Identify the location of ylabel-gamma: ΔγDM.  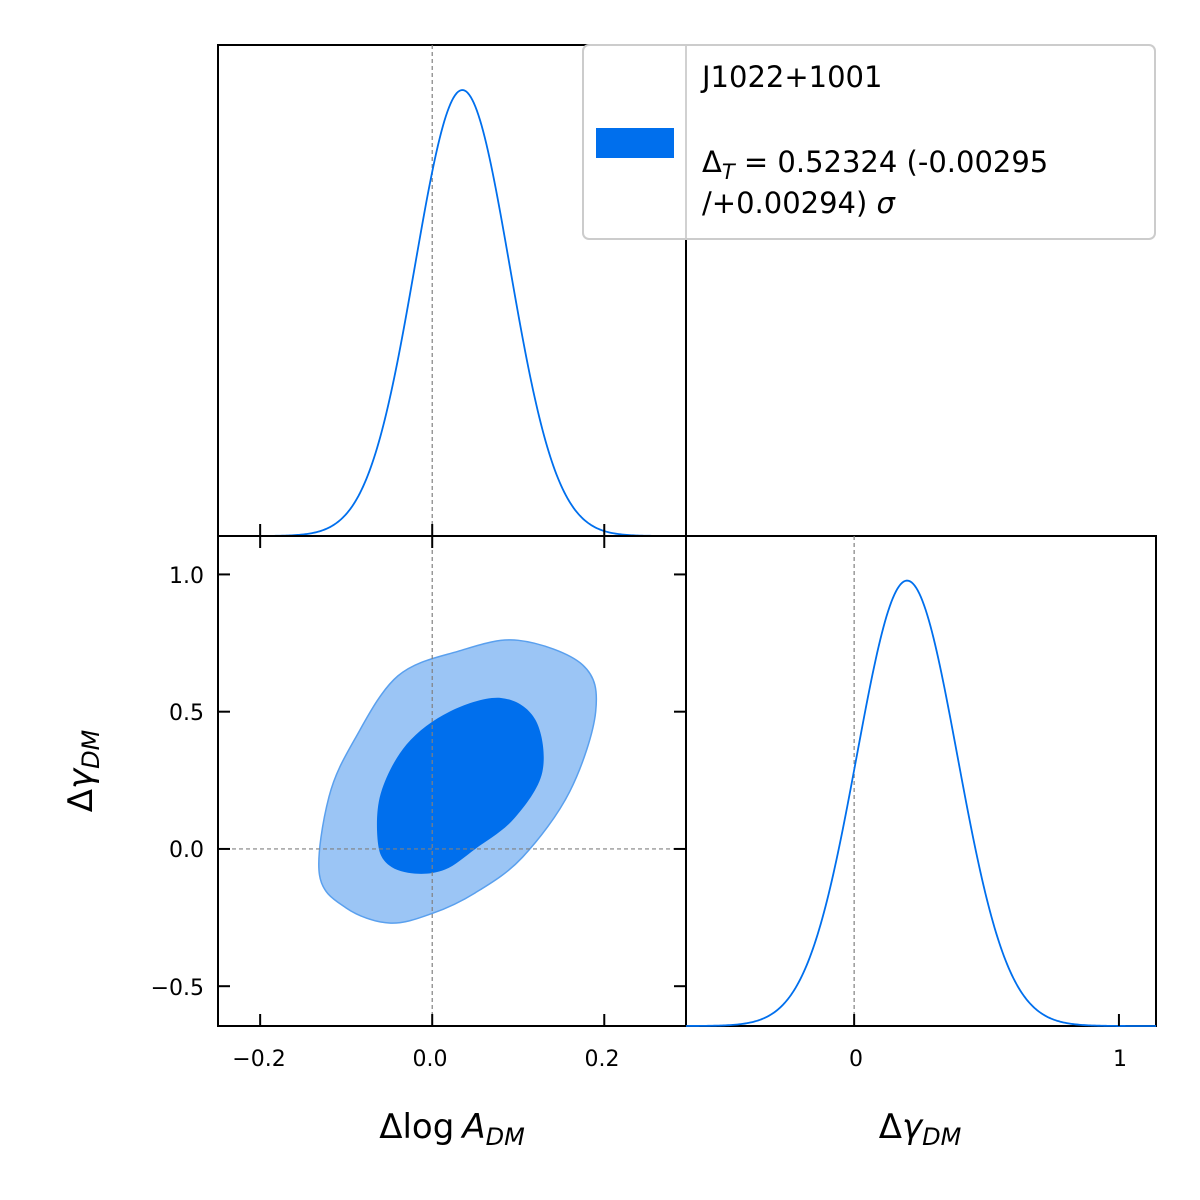
(83, 770).